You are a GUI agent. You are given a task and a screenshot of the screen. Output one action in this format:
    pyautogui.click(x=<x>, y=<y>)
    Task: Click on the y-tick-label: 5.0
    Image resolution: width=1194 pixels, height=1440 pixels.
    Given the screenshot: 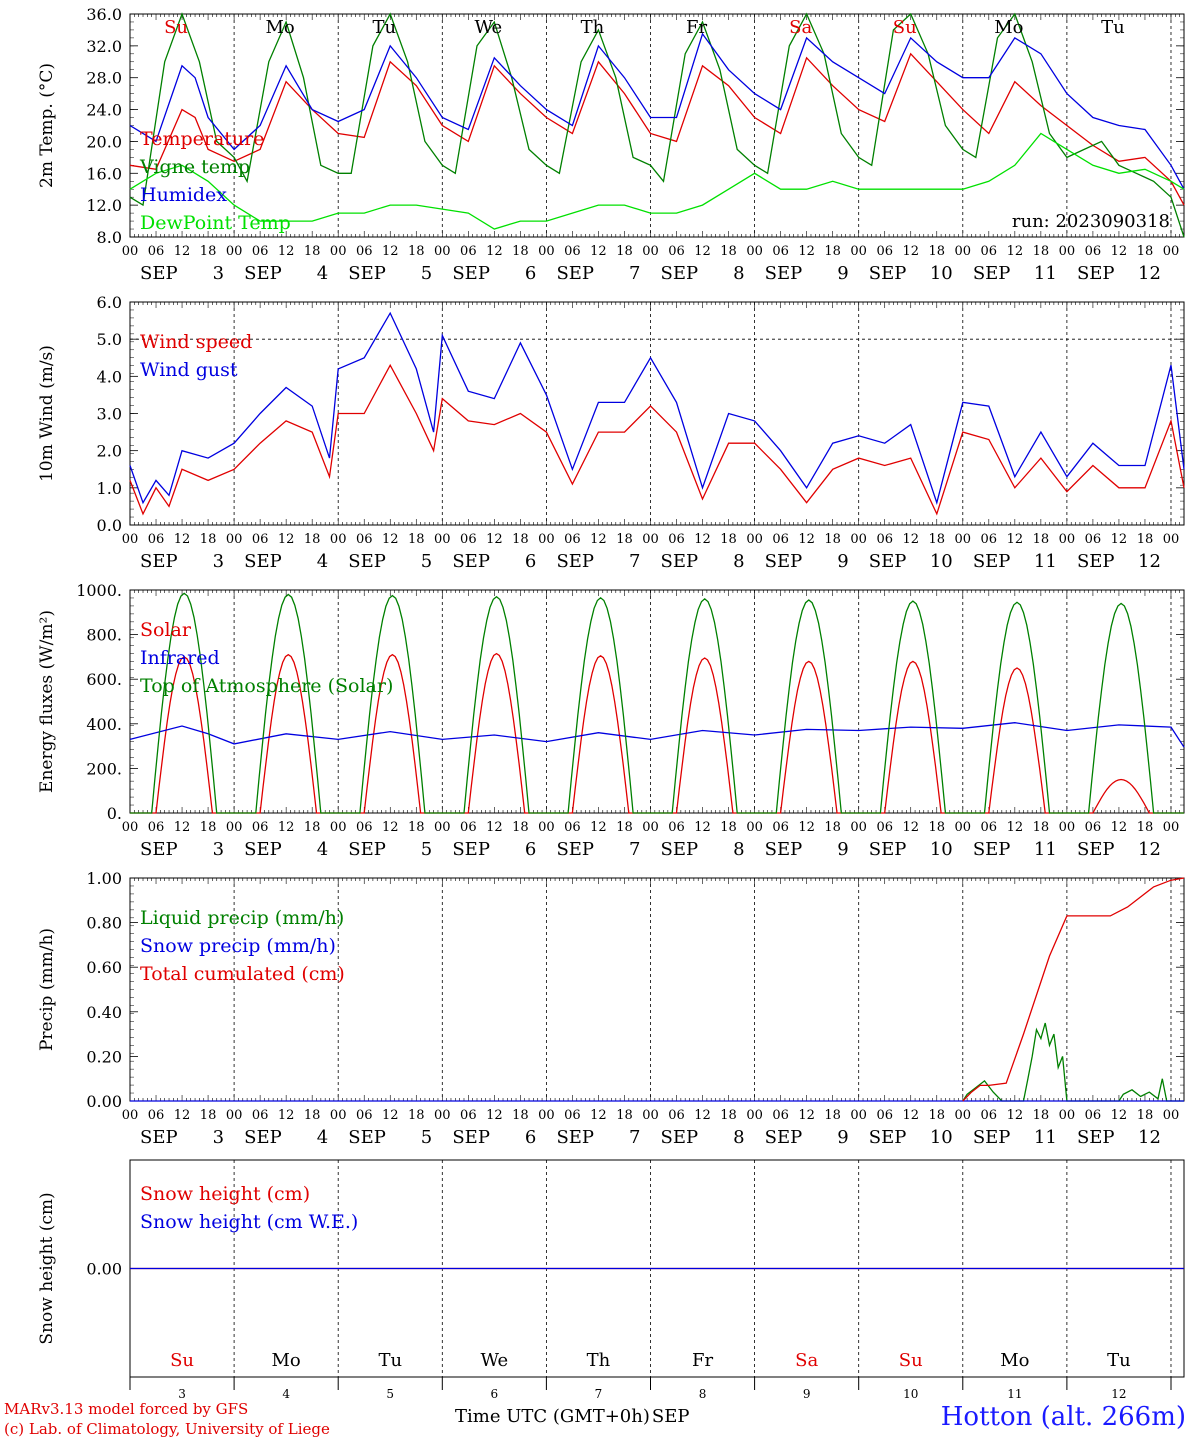 What is the action you would take?
    pyautogui.click(x=109, y=339)
    